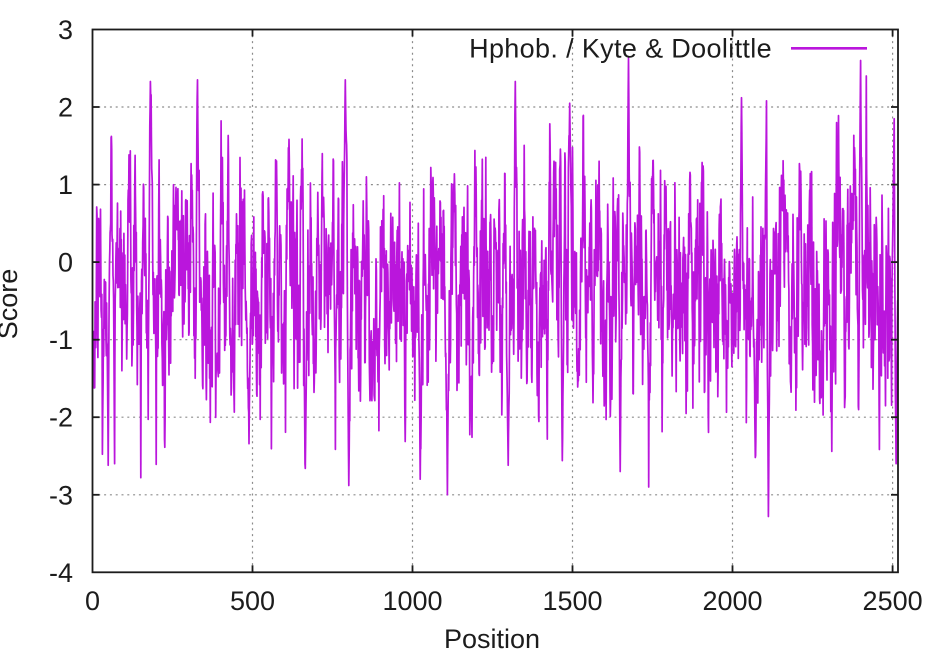 The height and width of the screenshot is (664, 930). What do you see at coordinates (65, 108) in the screenshot?
I see `svg-text: 2` at bounding box center [65, 108].